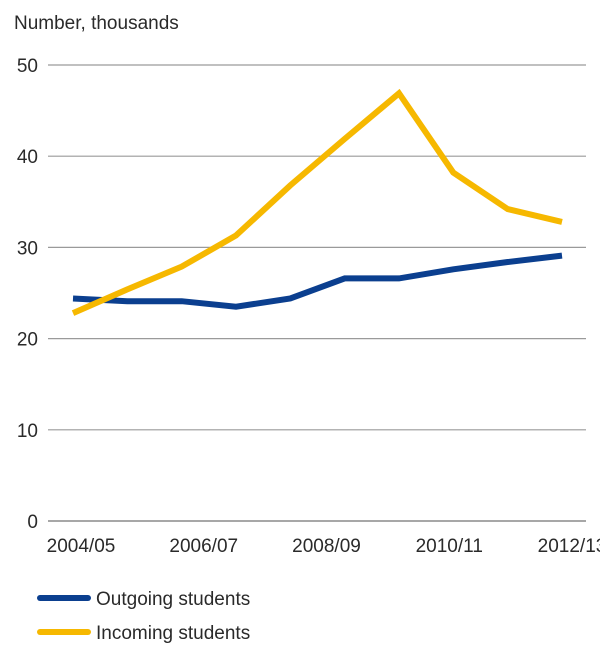 This screenshot has height=653, width=600. I want to click on series-line-outgoing, so click(317, 281).